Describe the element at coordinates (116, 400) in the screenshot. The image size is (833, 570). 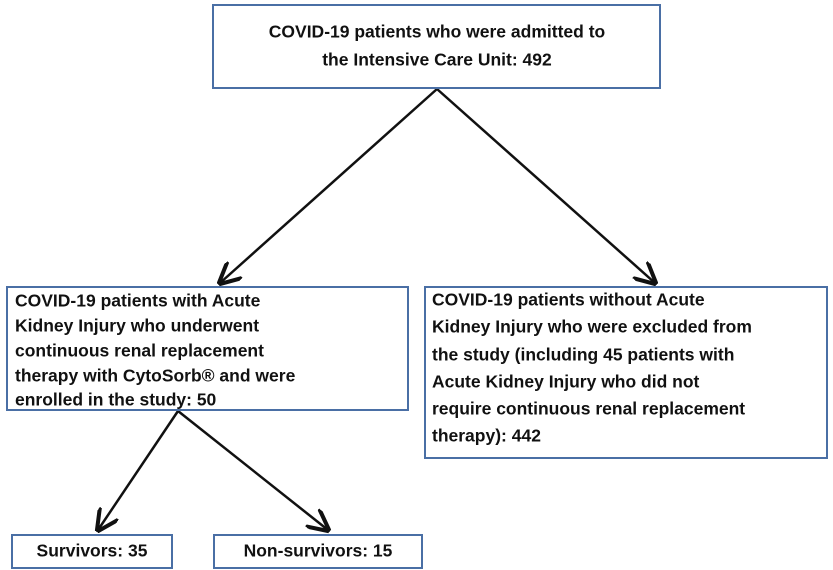
I see `node-text: enrolled in the study: 50` at that location.